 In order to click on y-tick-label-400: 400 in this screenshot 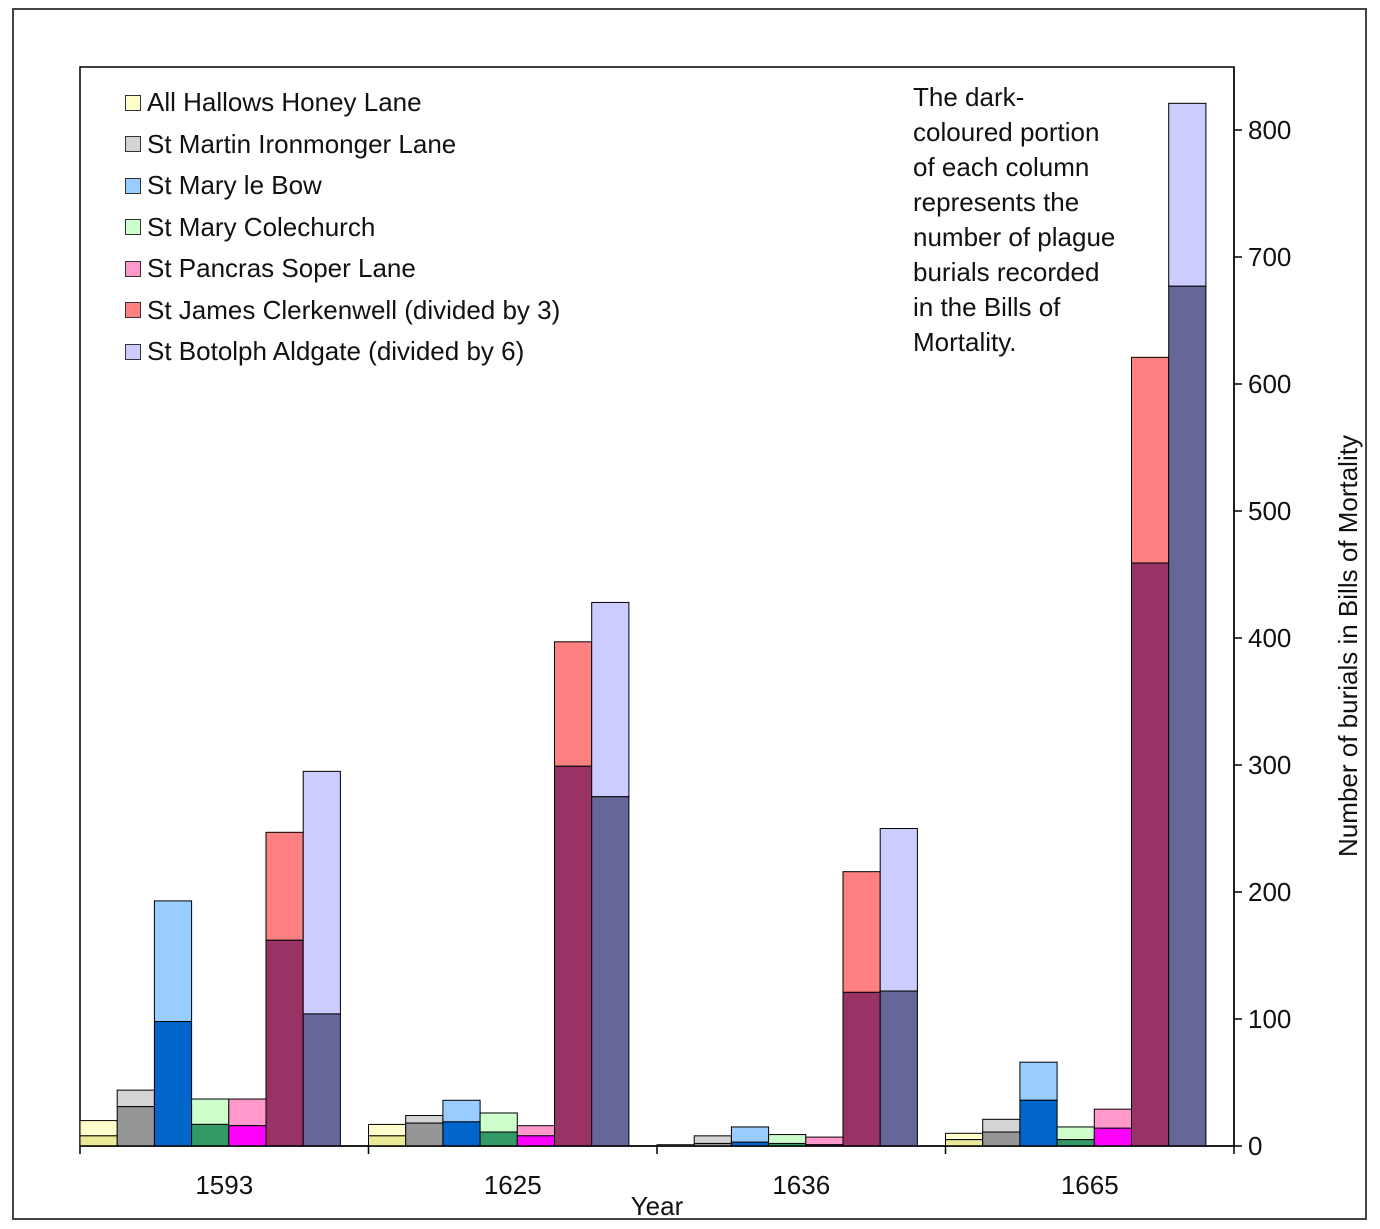, I will do `click(1269, 638)`.